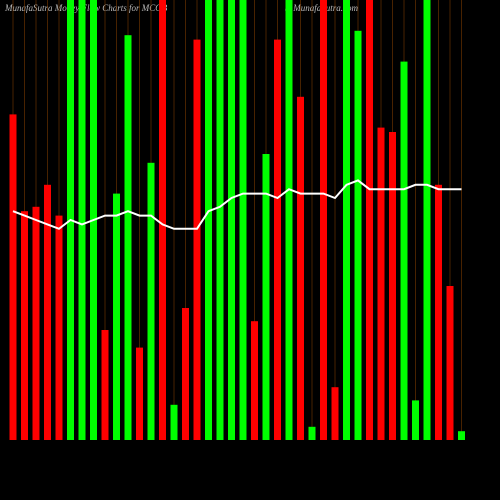 Image resolution: width=500 pixels, height=500 pixels. Describe the element at coordinates (86, 8) in the screenshot. I see `chart-title: MunafaSutra Money Flow Charts for MCOB` at that location.